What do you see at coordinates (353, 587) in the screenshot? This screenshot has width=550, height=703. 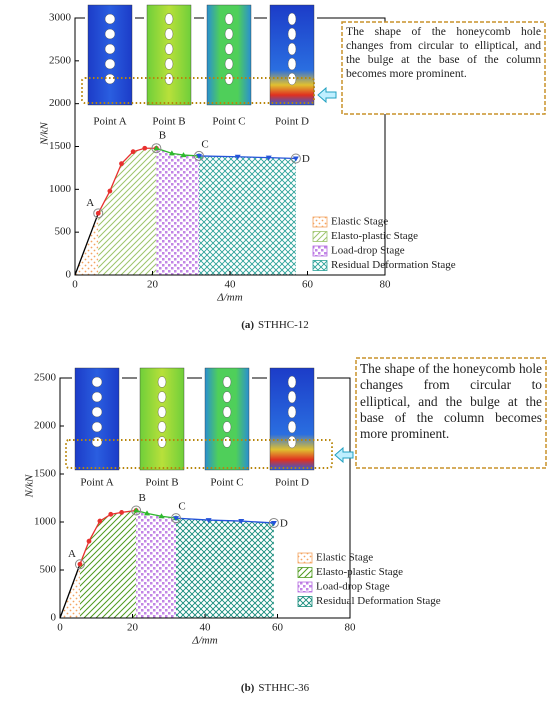 I see `legend-label: Load-drop Stage` at bounding box center [353, 587].